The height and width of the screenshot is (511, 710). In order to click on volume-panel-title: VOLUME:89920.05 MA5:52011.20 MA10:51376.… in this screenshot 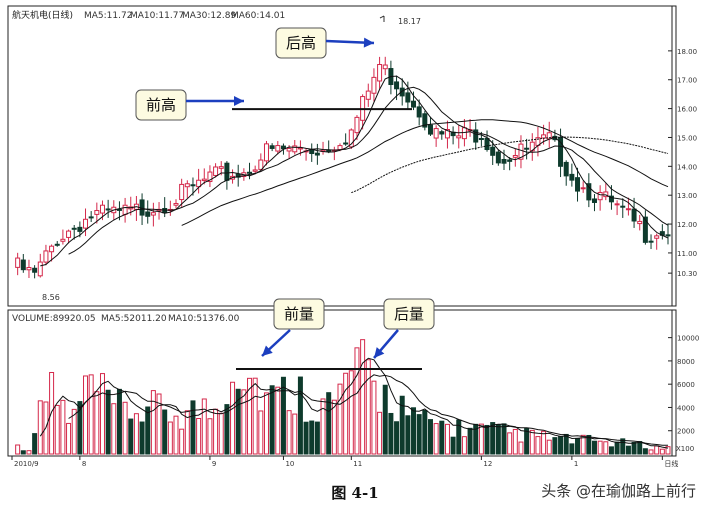, I will do `click(126, 319)`.